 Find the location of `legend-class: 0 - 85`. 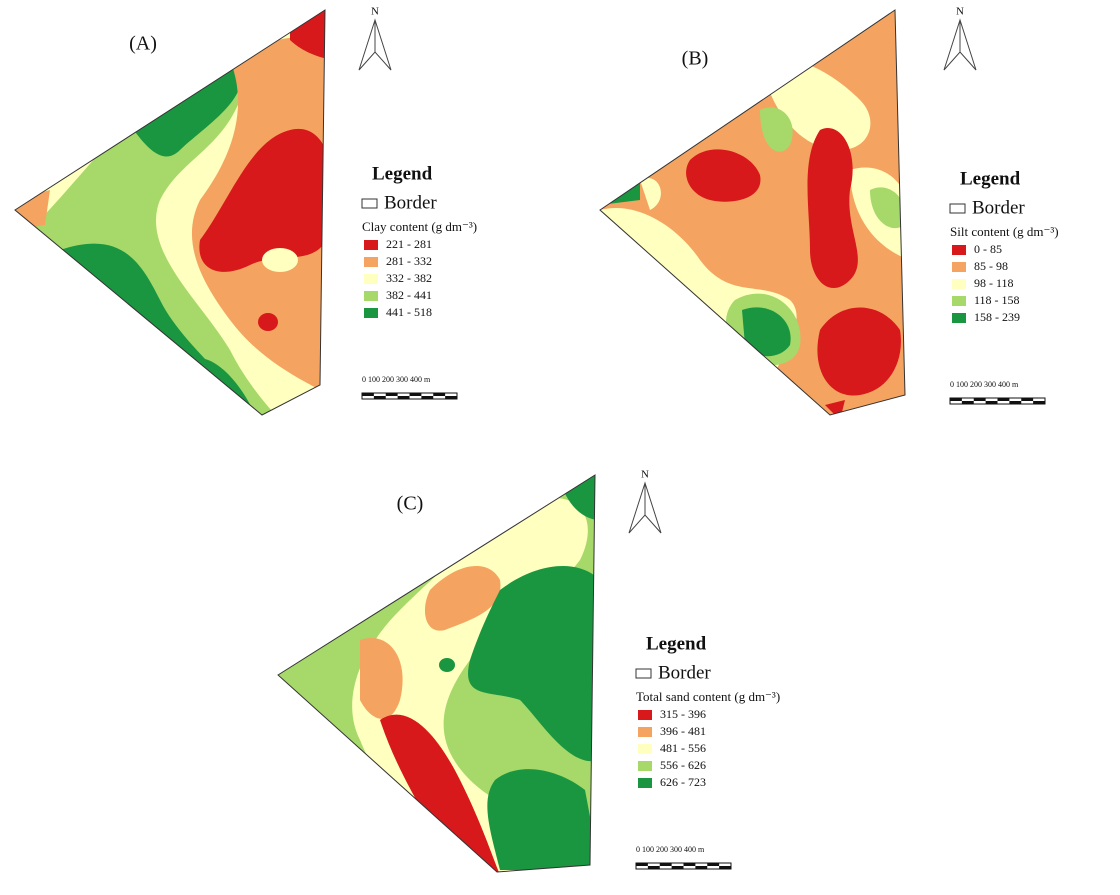

legend-class: 0 - 85 is located at coordinates (988, 249).